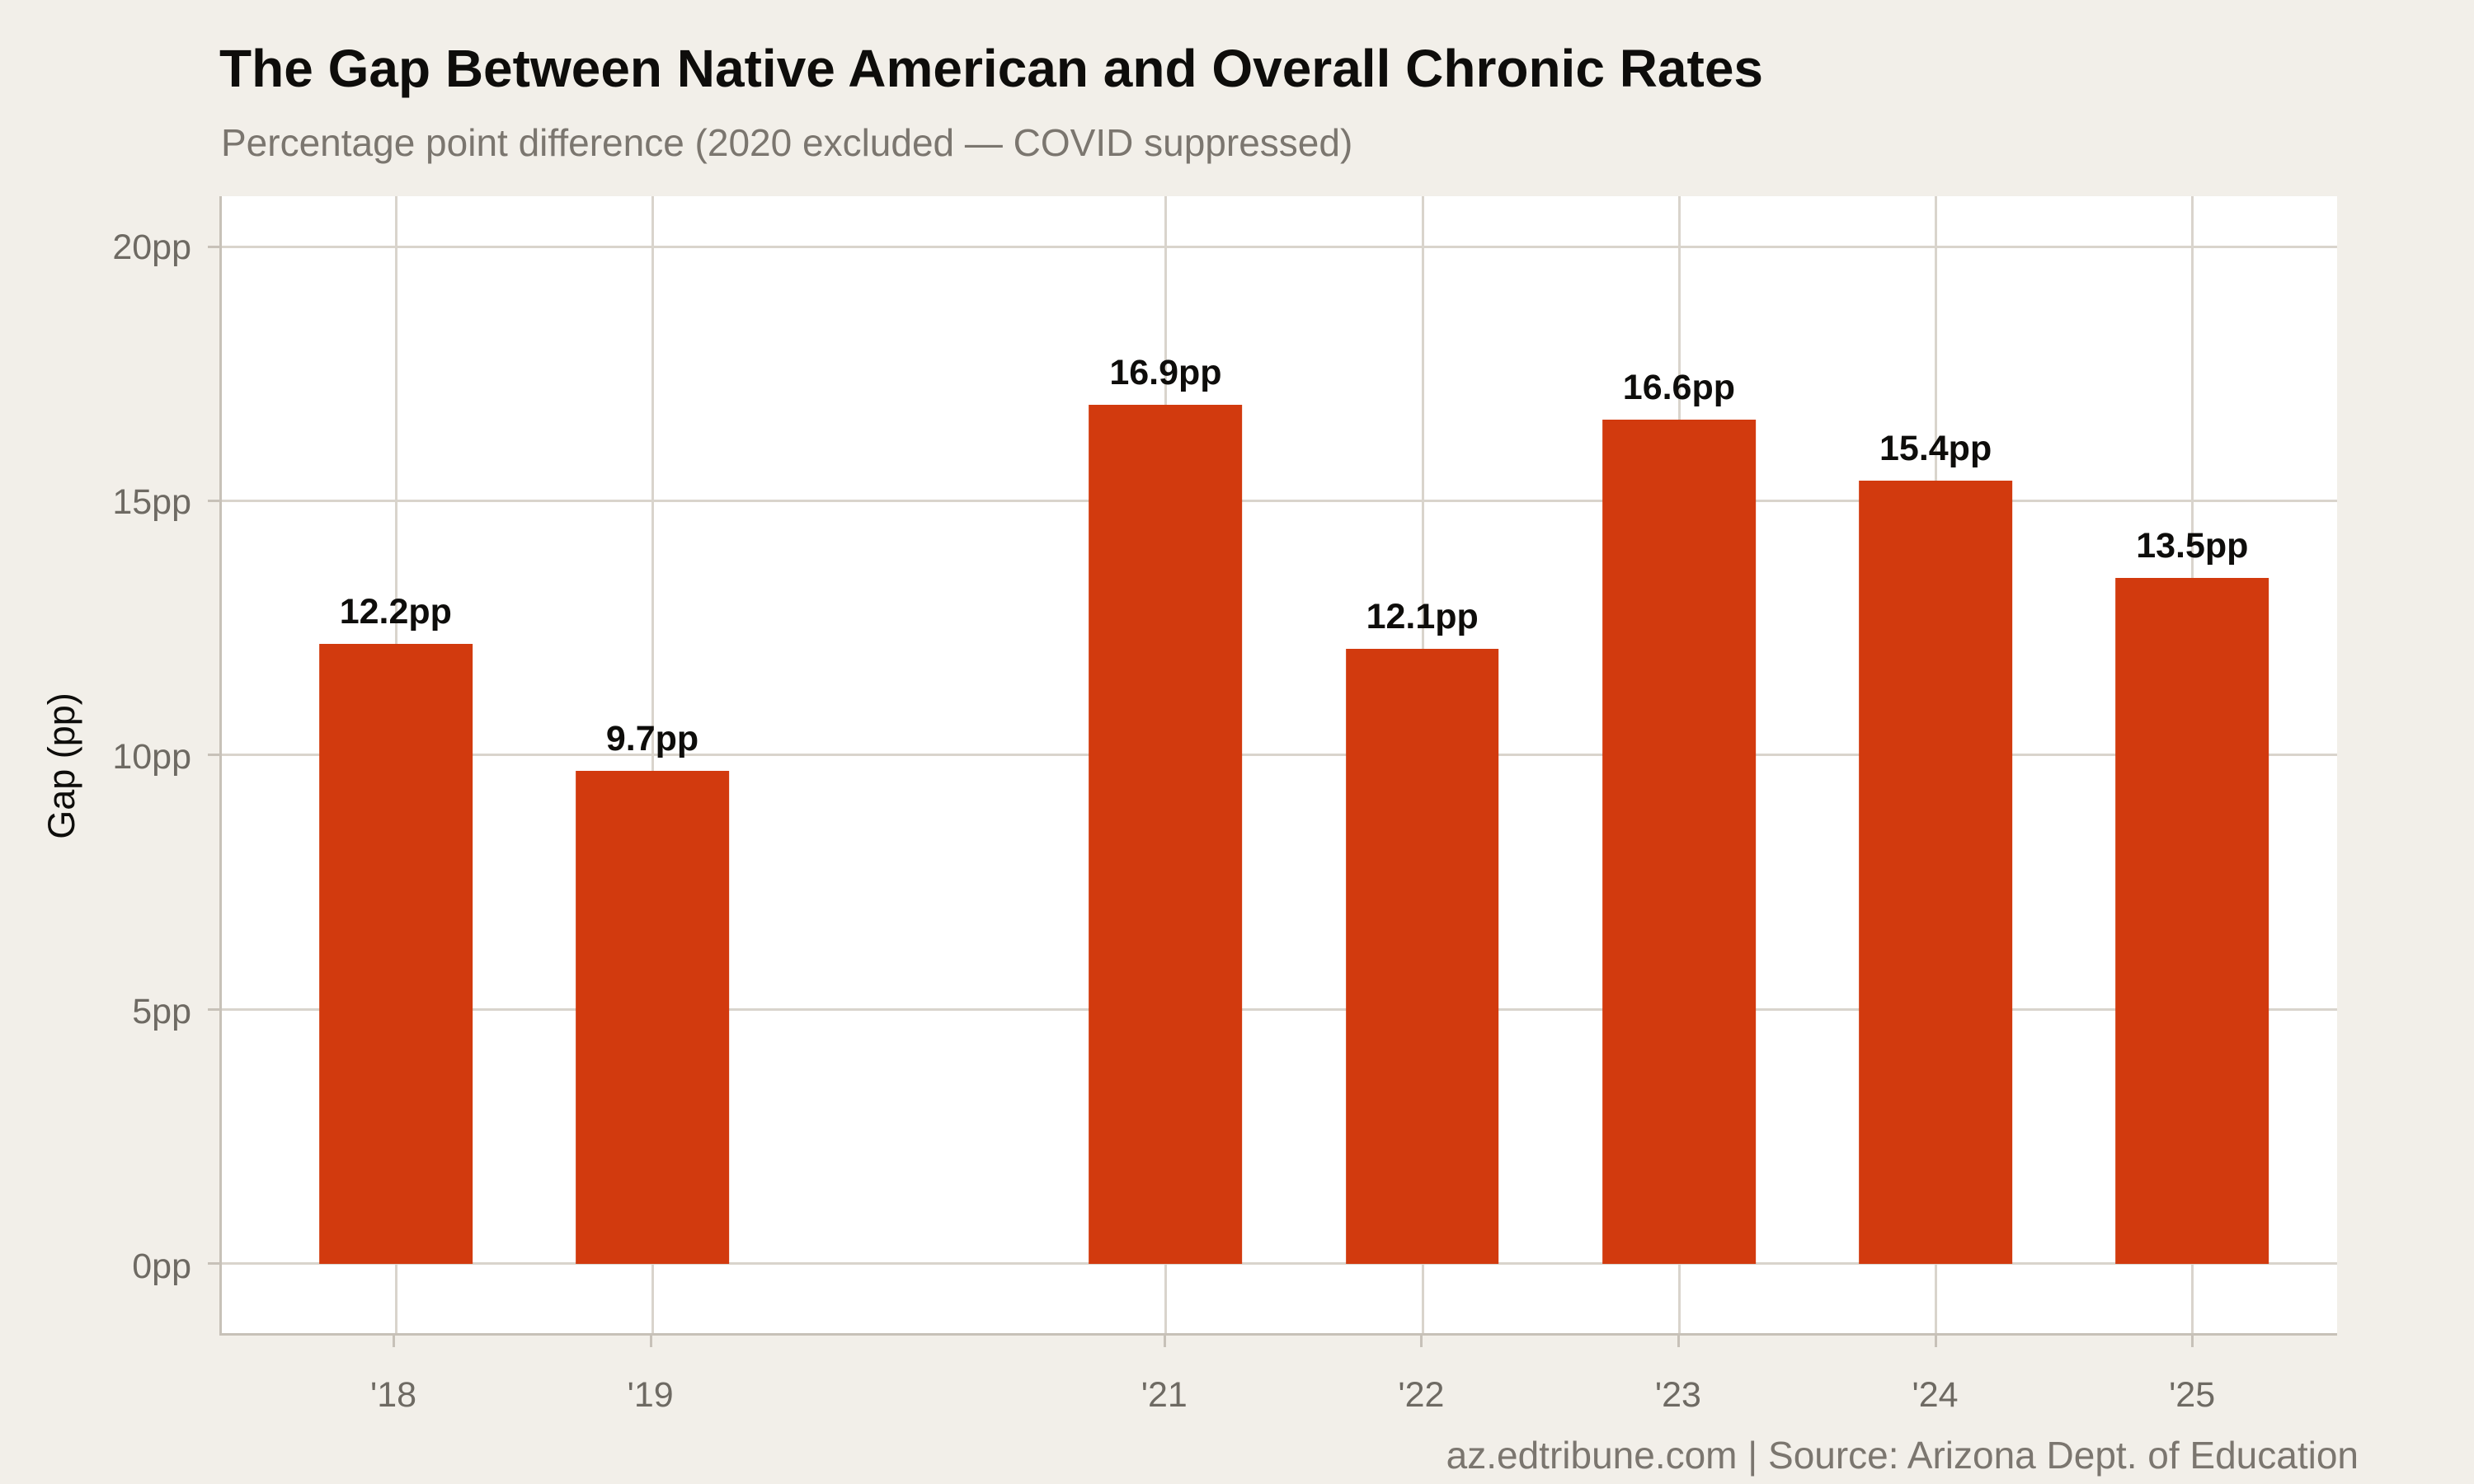  Describe the element at coordinates (151, 247) in the screenshot. I see `y-tick-label: 20pp` at that location.